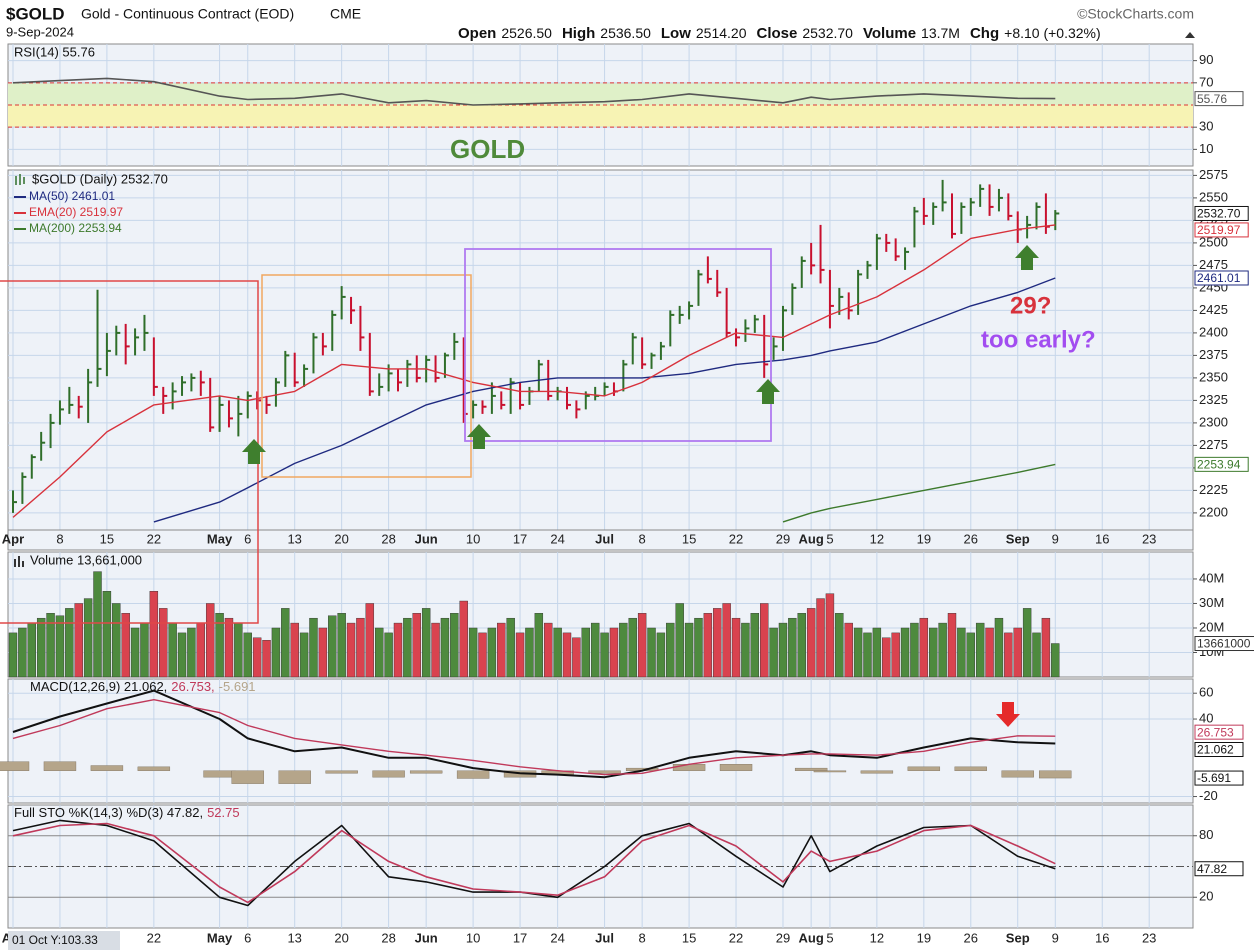 This screenshot has width=1254, height=951. I want to click on x-tick-label: 23, so click(1149, 937).